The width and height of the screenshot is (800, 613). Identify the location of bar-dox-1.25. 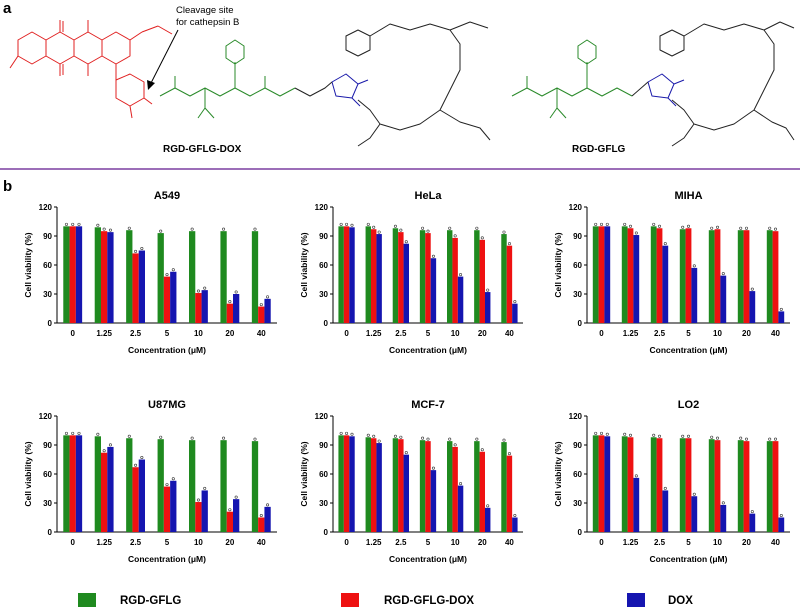
(636, 279).